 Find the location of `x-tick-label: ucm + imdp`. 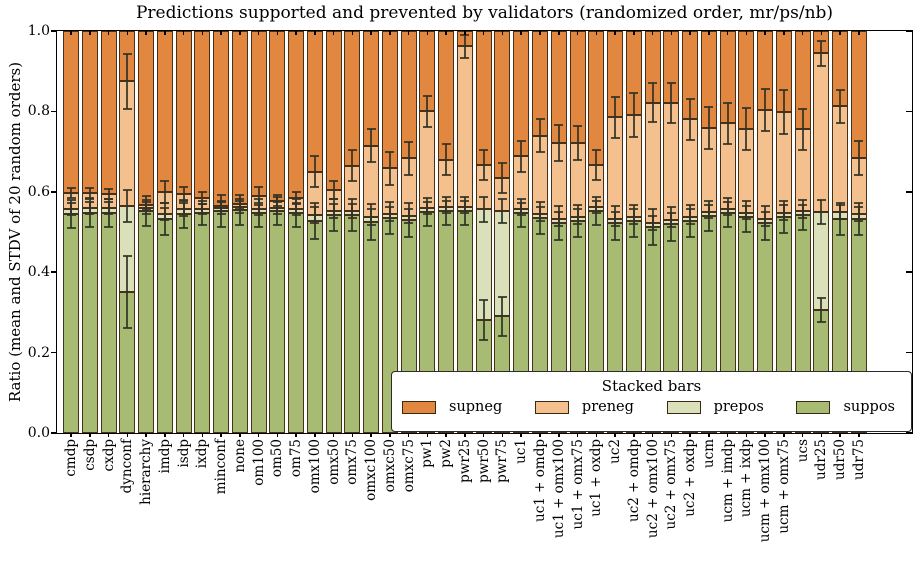

x-tick-label: ucm + imdp is located at coordinates (727, 481).